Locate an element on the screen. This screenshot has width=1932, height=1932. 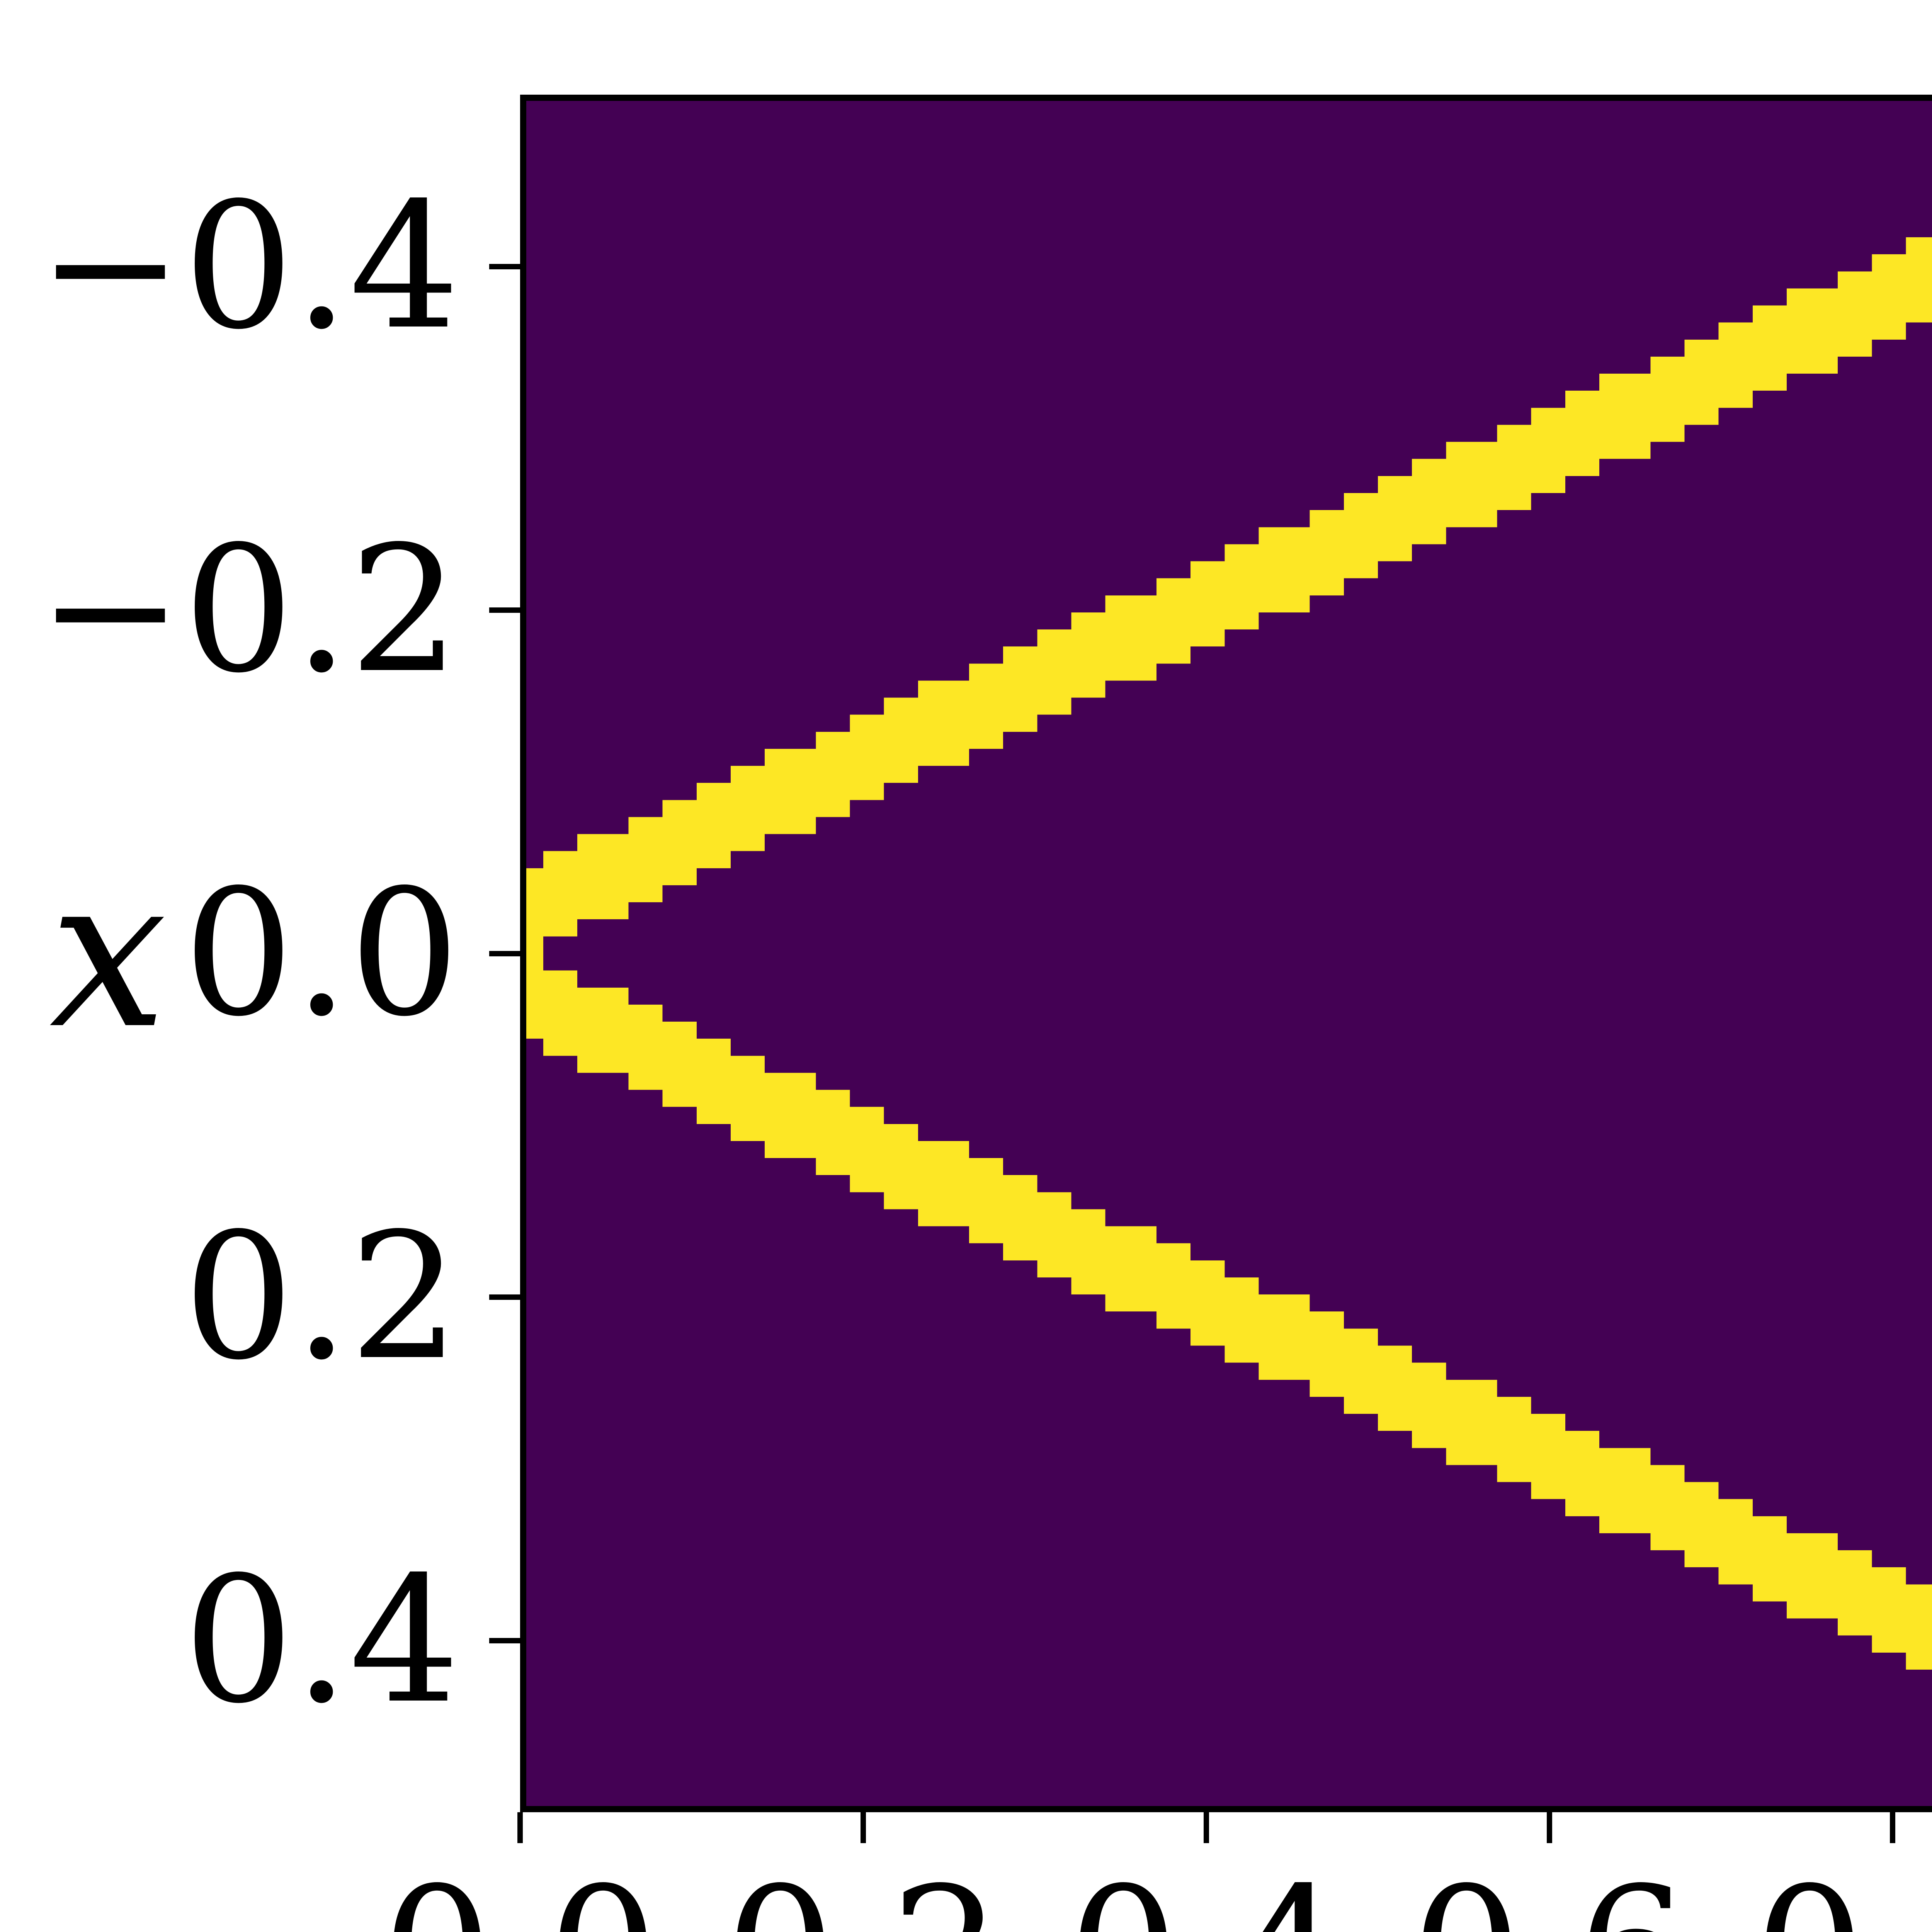
x-tick-label: 0.8 is located at coordinates (1815, 1897).